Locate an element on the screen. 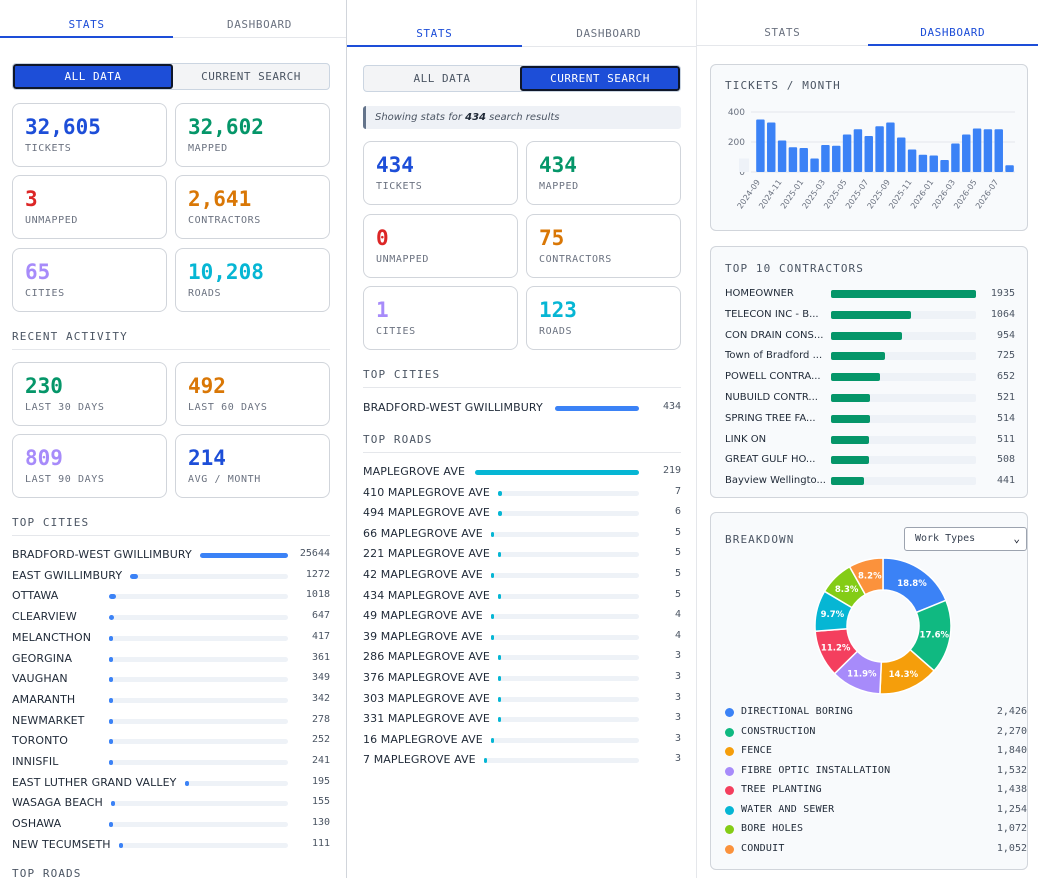 The image size is (1038, 878). stat-value: 75 is located at coordinates (552, 238).